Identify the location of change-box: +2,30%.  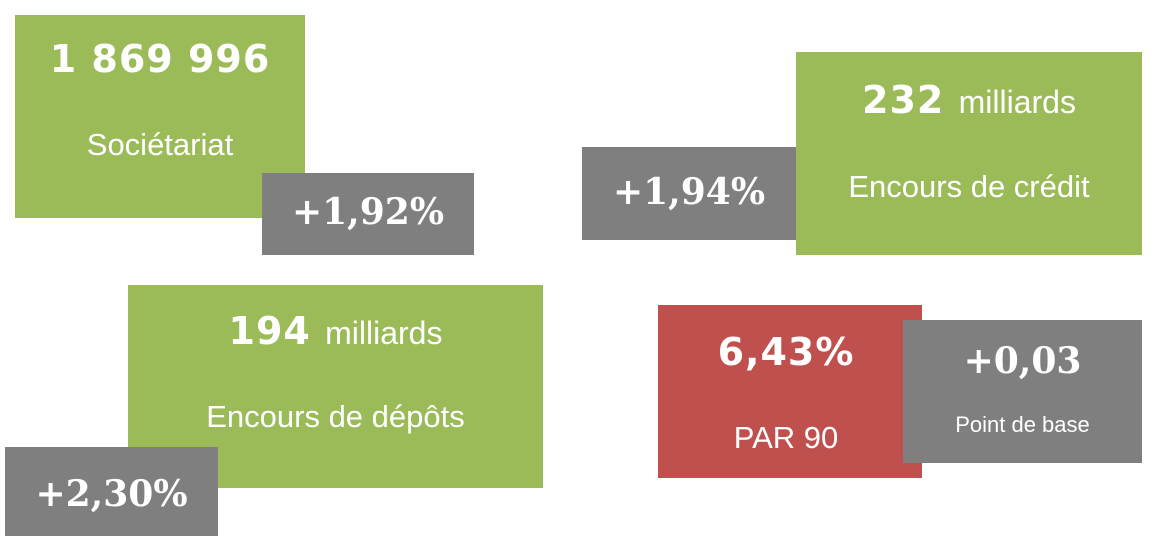
(111, 491).